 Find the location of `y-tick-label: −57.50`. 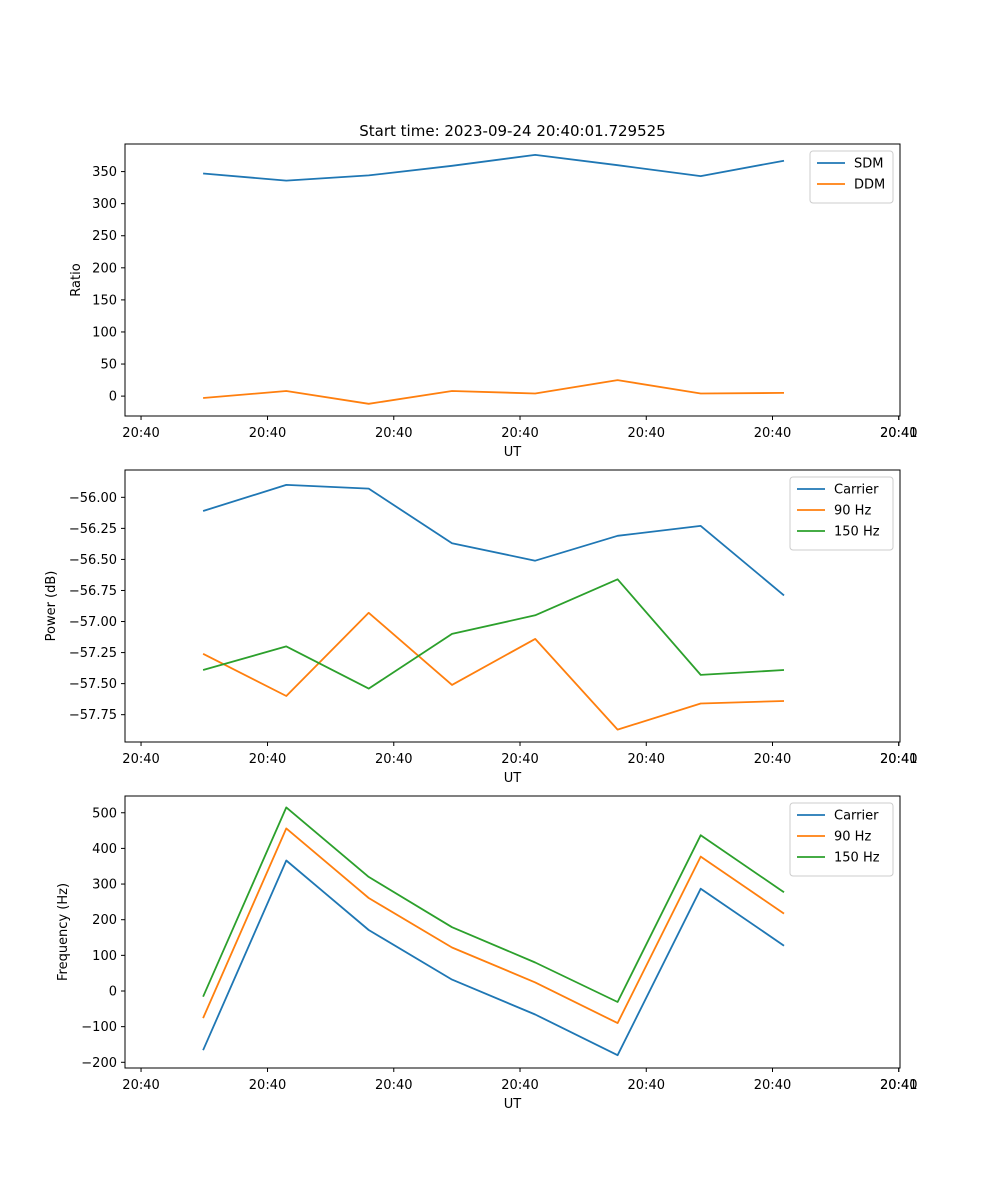

y-tick-label: −57.50 is located at coordinates (93, 684).